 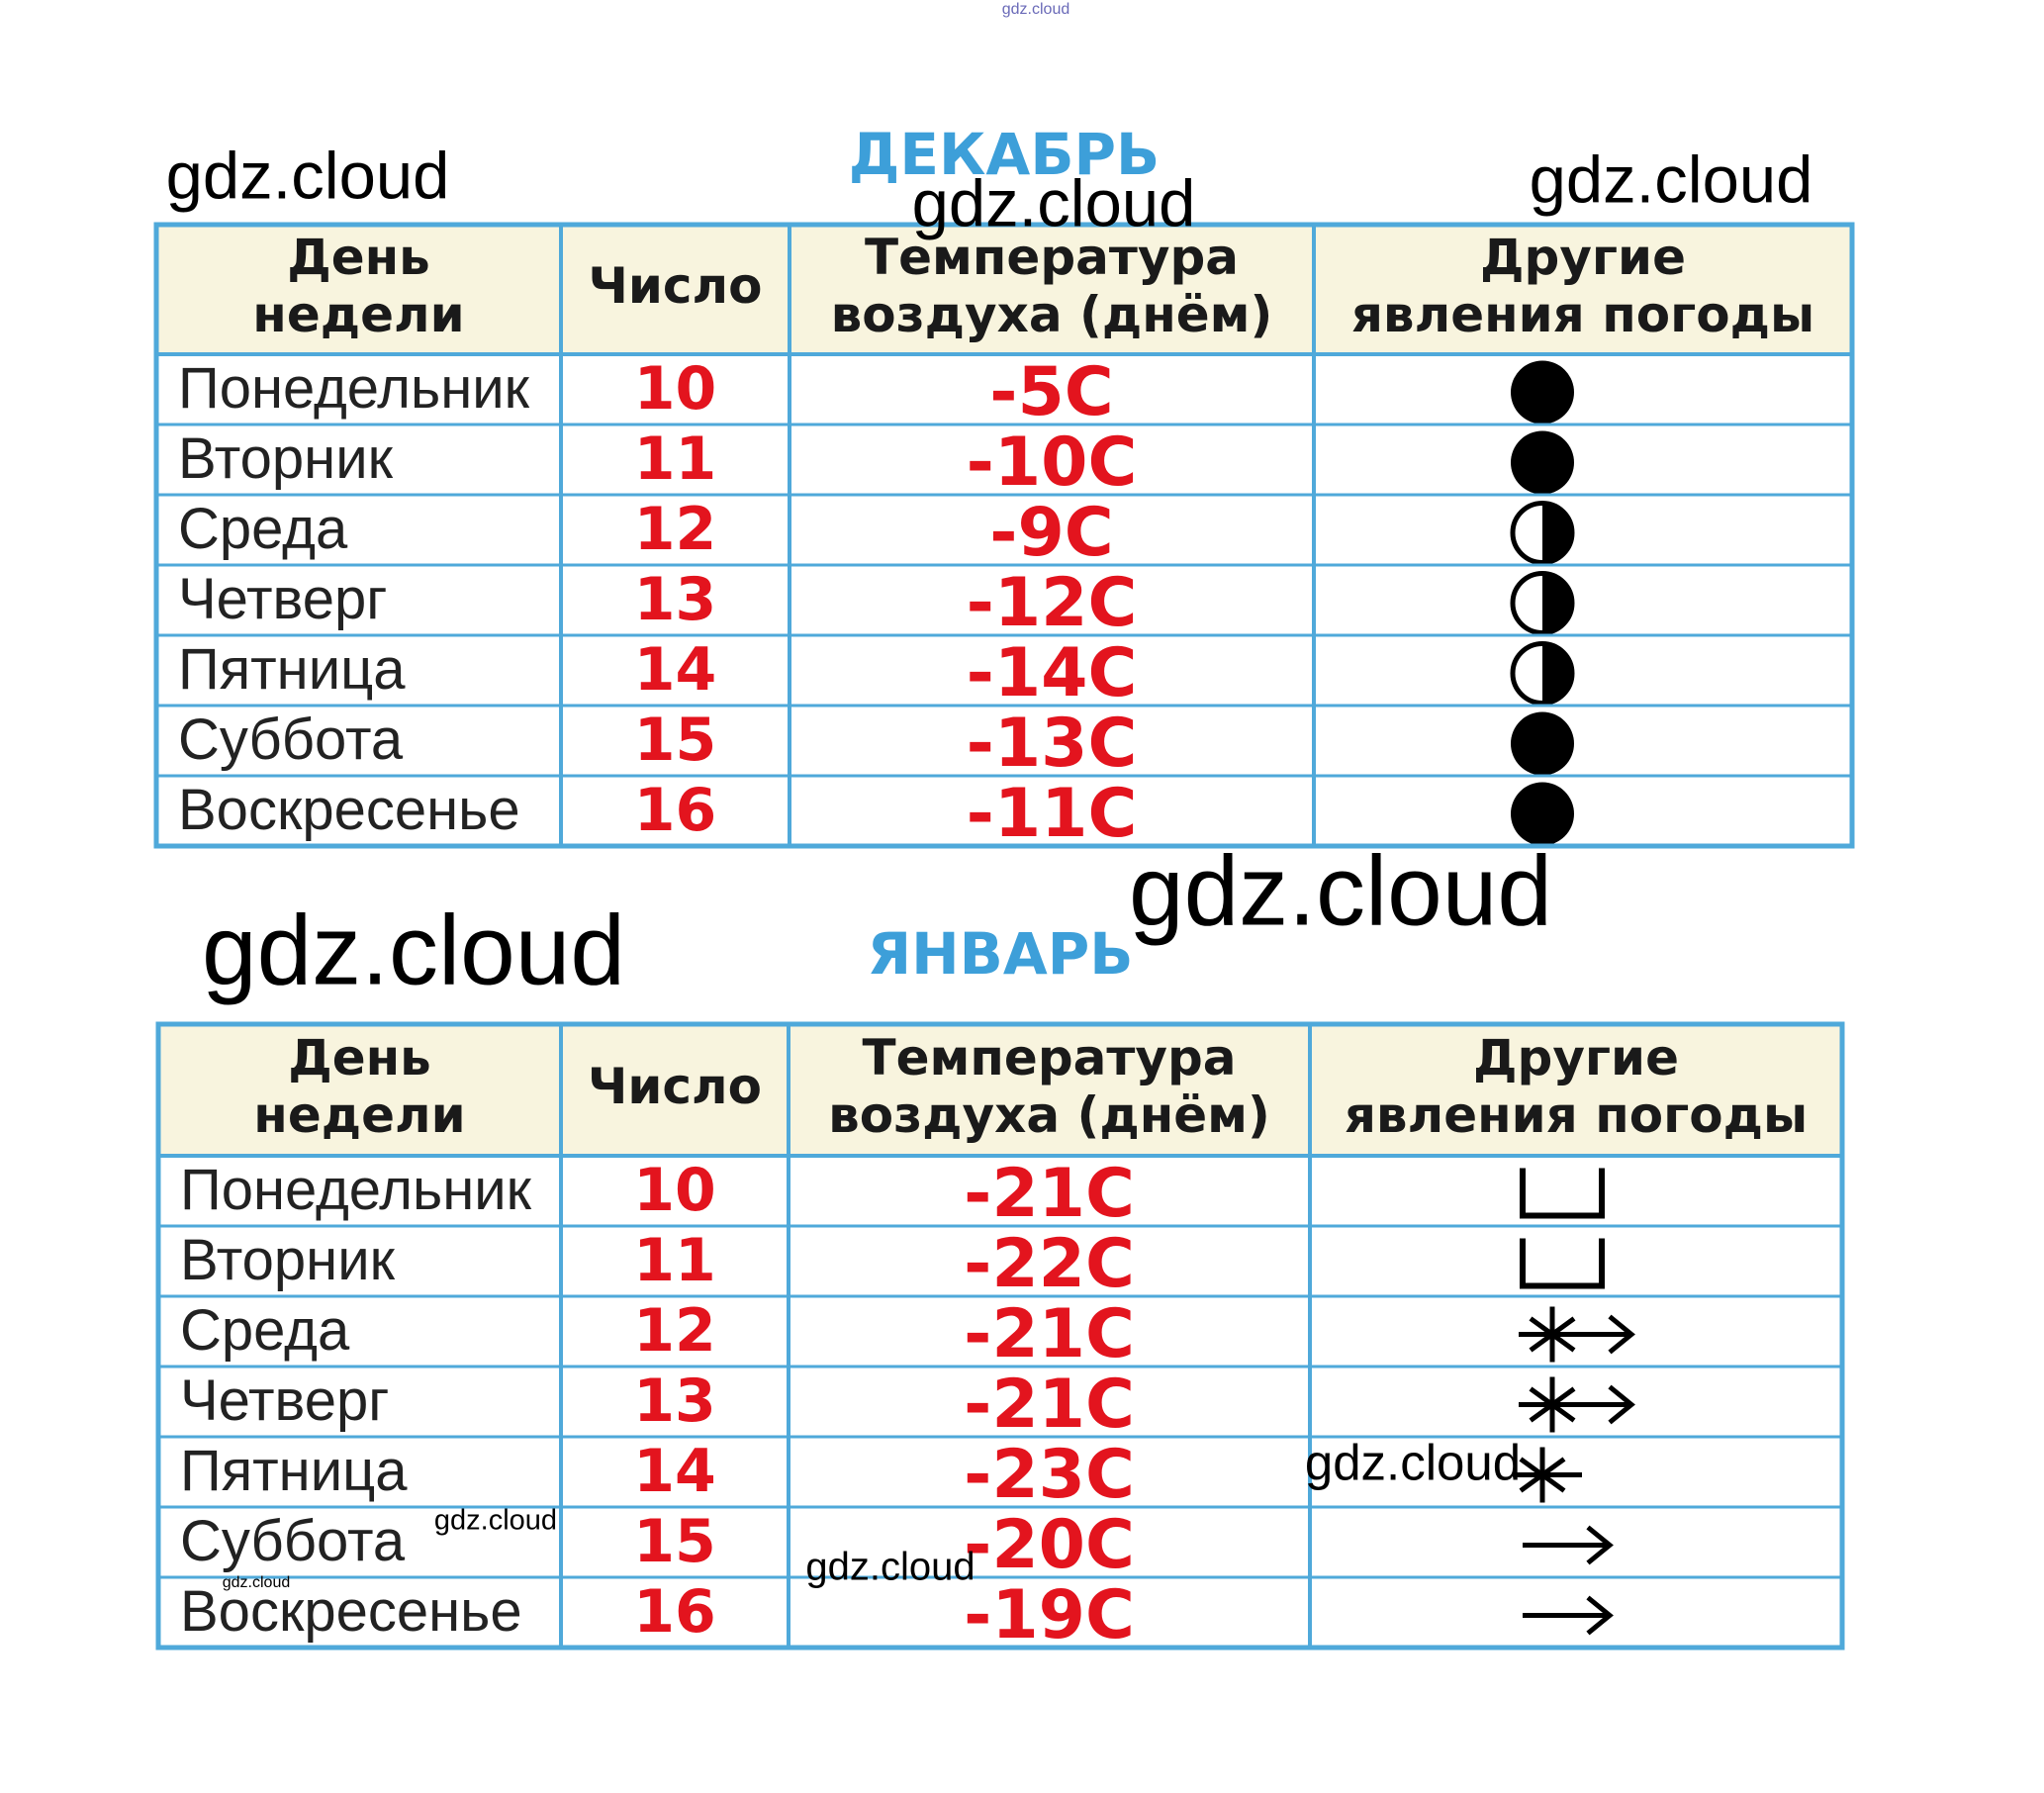 I want to click on temperature: -5C, so click(x=1051, y=392).